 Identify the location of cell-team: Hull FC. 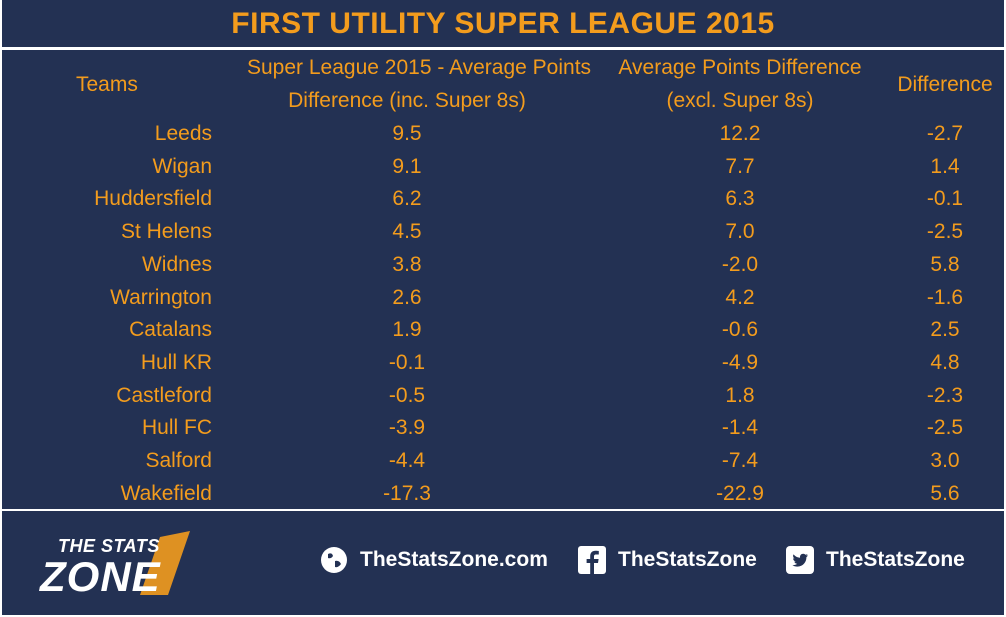
(176, 428).